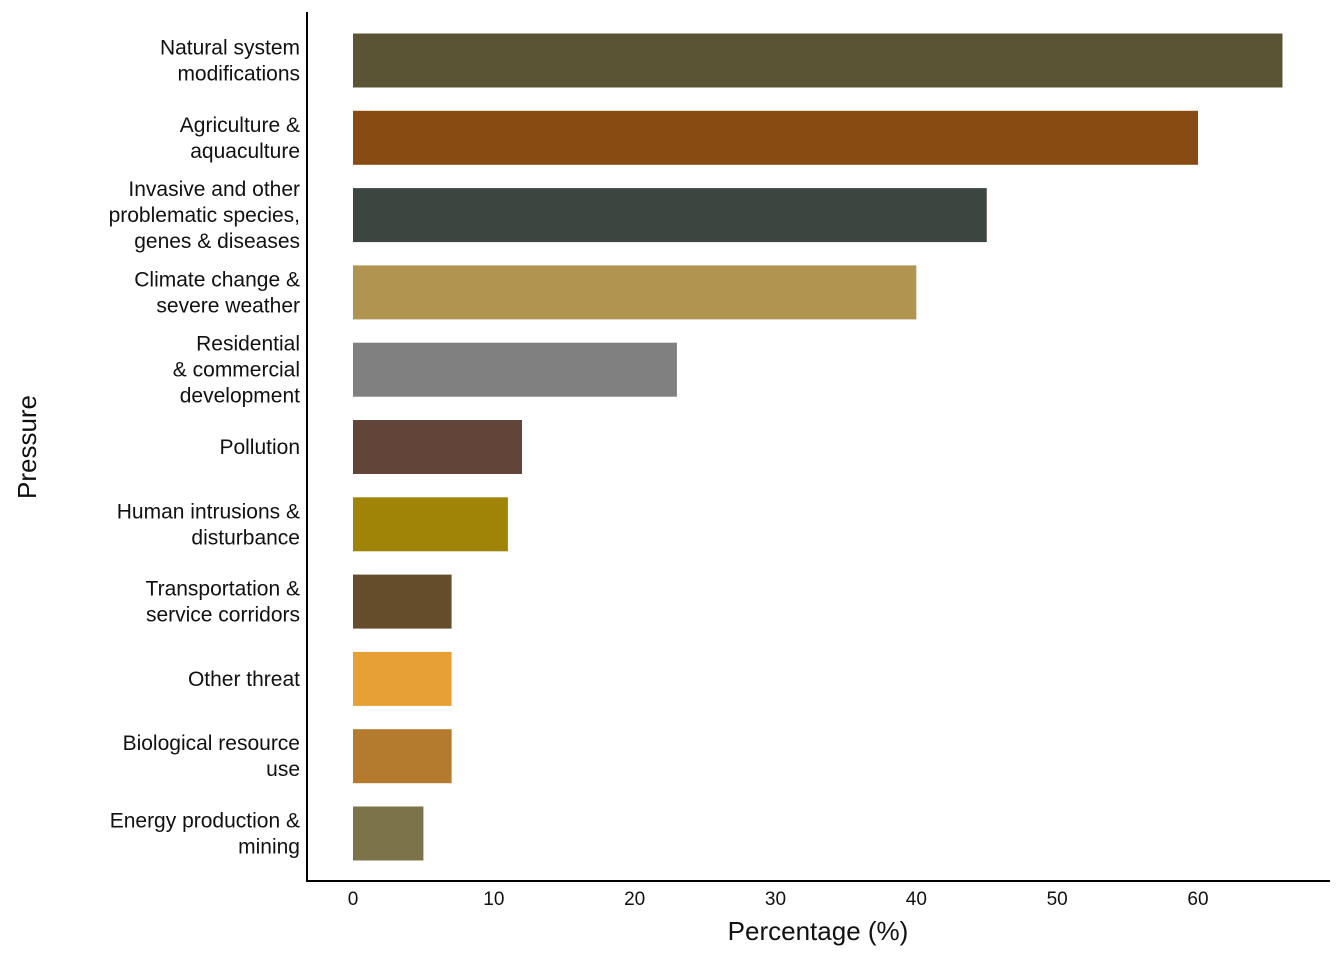  I want to click on category-label-9: Biological resource use, so click(211, 756).